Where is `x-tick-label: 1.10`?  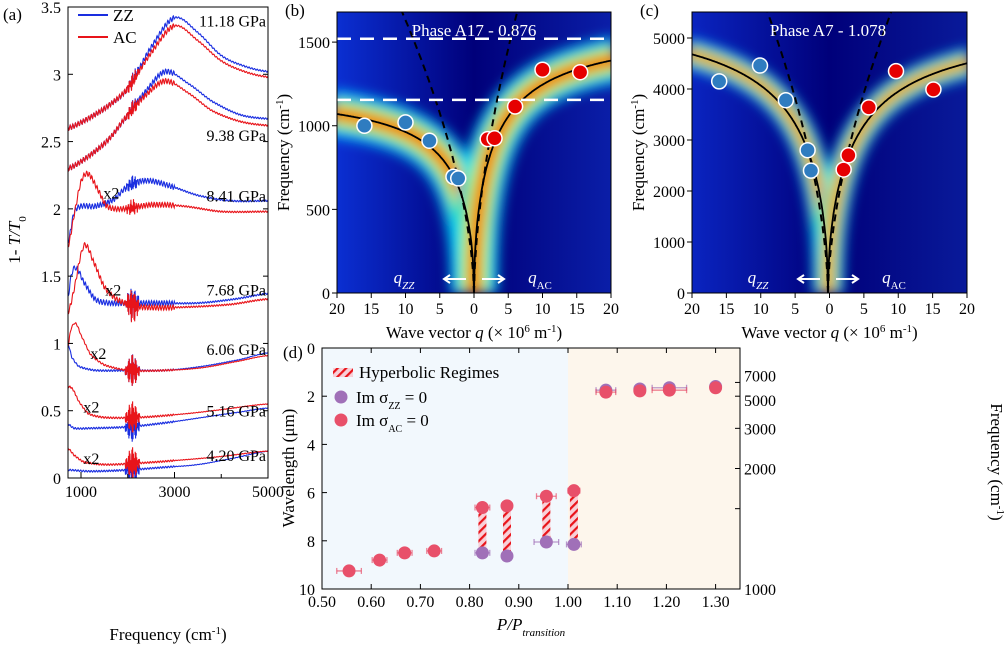 x-tick-label: 1.10 is located at coordinates (617, 602).